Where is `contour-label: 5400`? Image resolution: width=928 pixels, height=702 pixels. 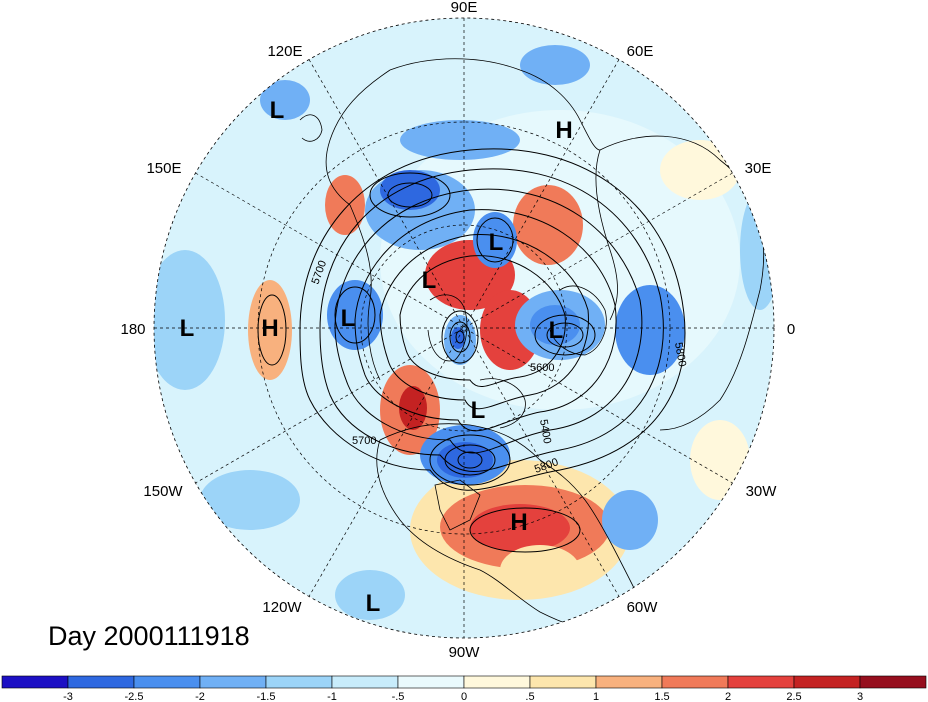
contour-label: 5400 is located at coordinates (545, 431).